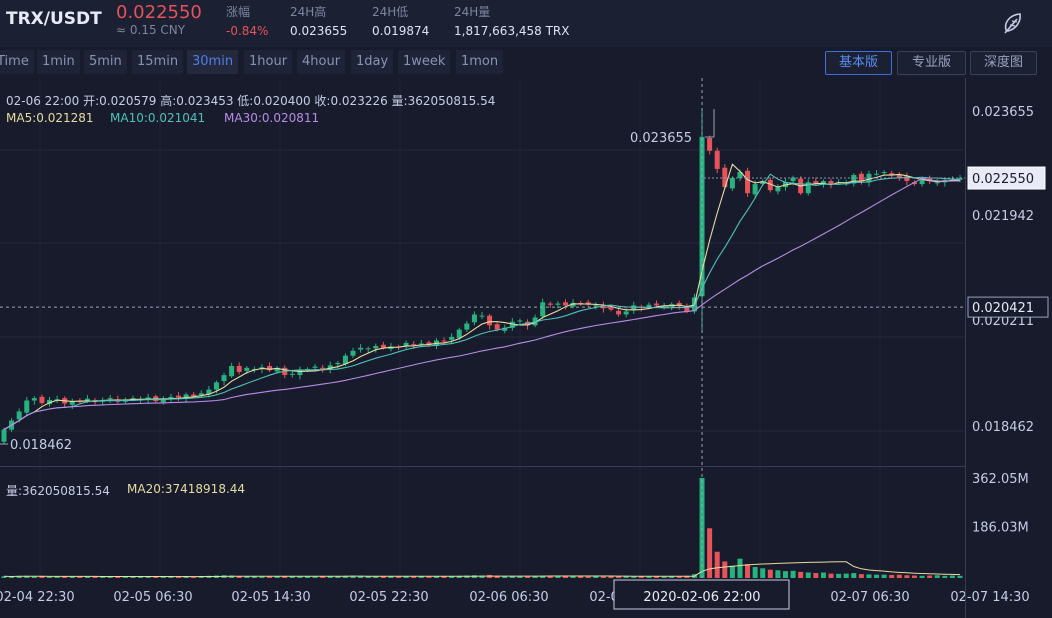  I want to click on tab-1hour: 1hour, so click(268, 62).